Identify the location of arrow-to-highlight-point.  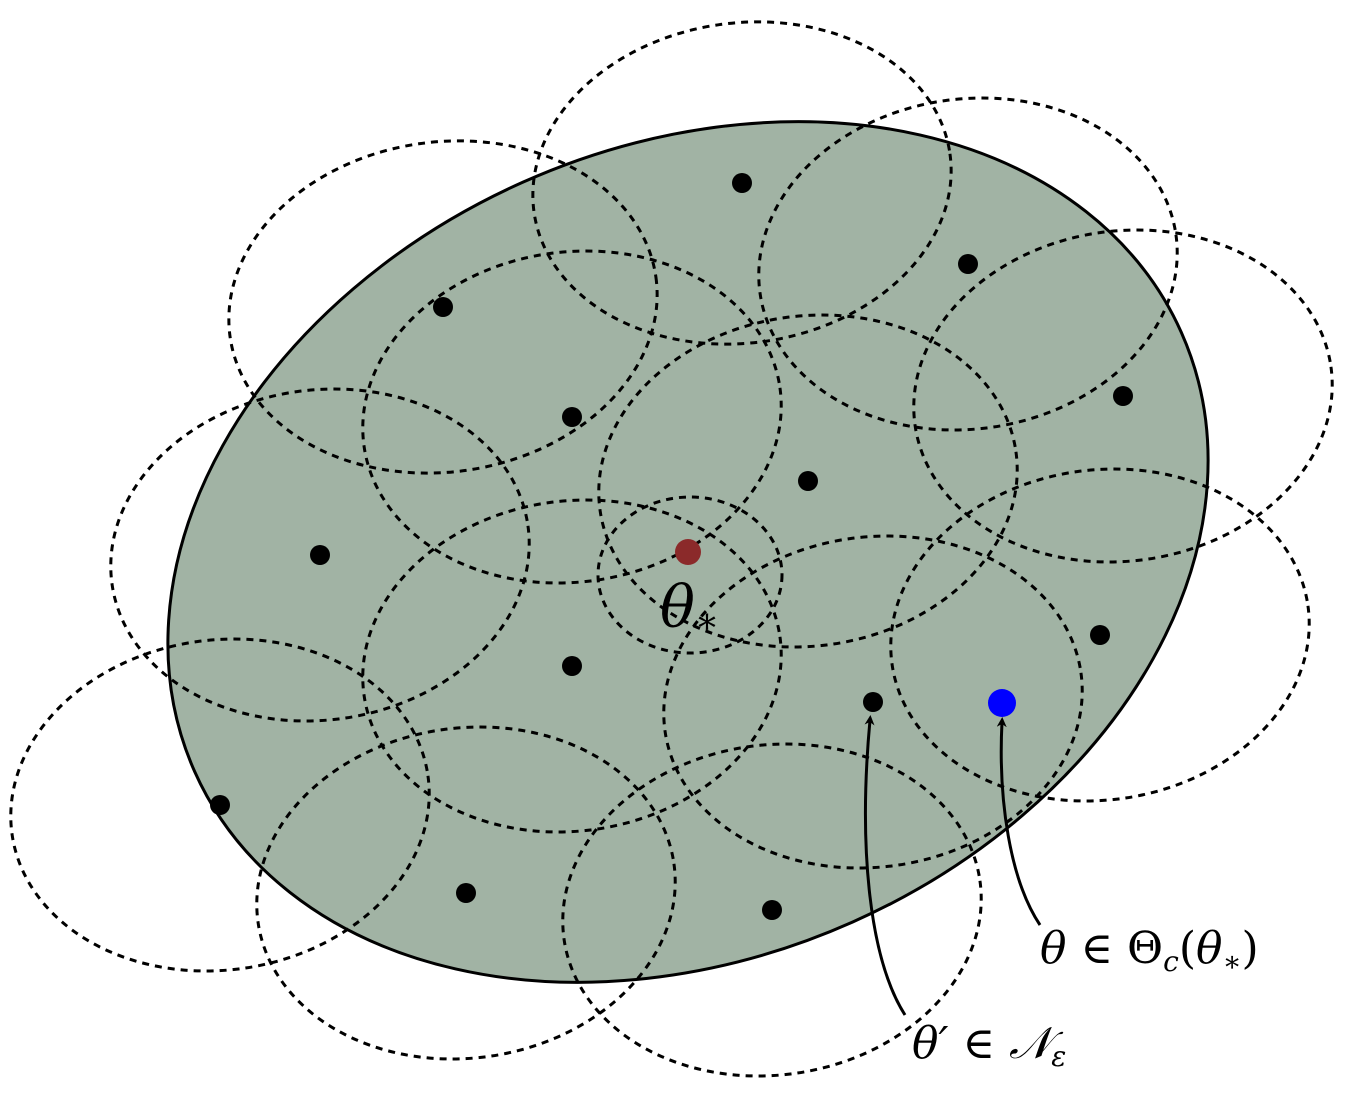
(1019, 821).